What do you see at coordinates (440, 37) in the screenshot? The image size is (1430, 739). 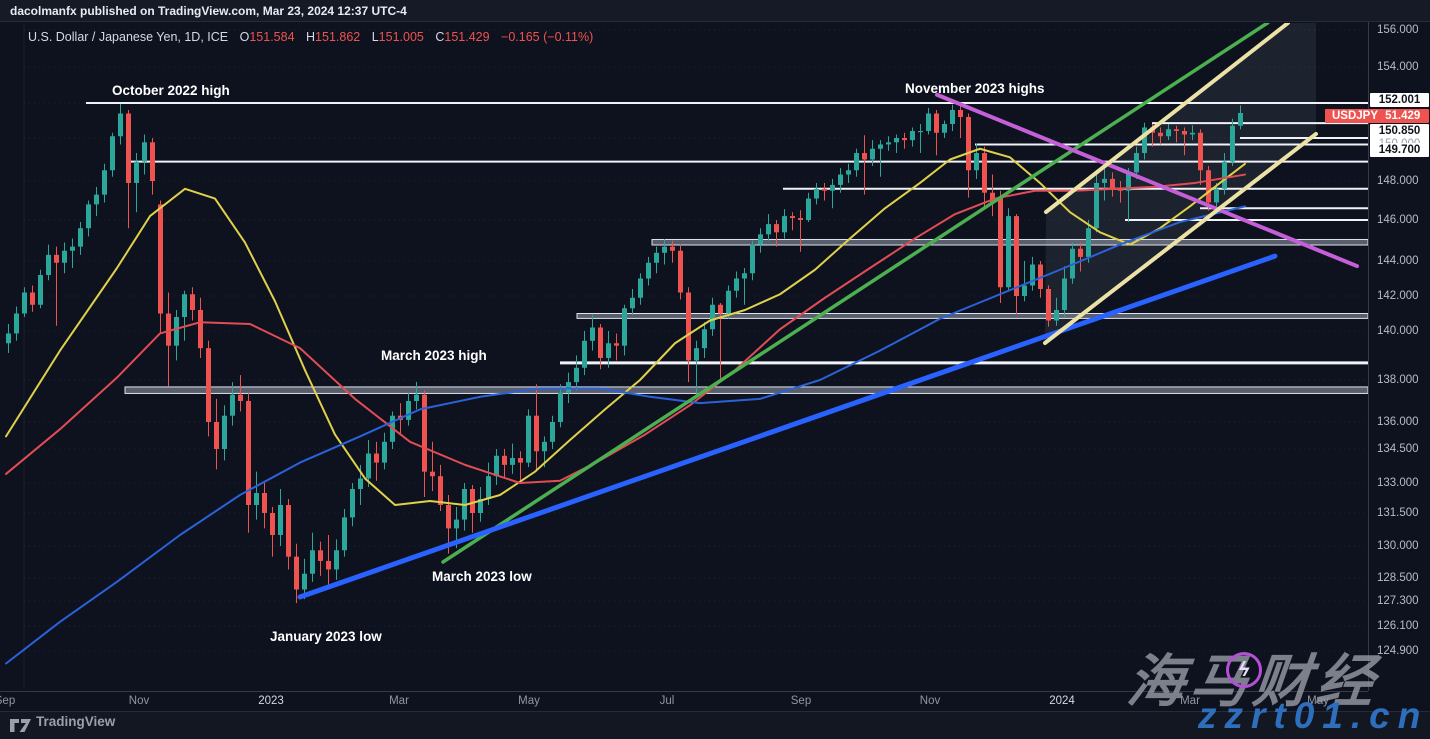 I see `ohlc-close-label: C` at bounding box center [440, 37].